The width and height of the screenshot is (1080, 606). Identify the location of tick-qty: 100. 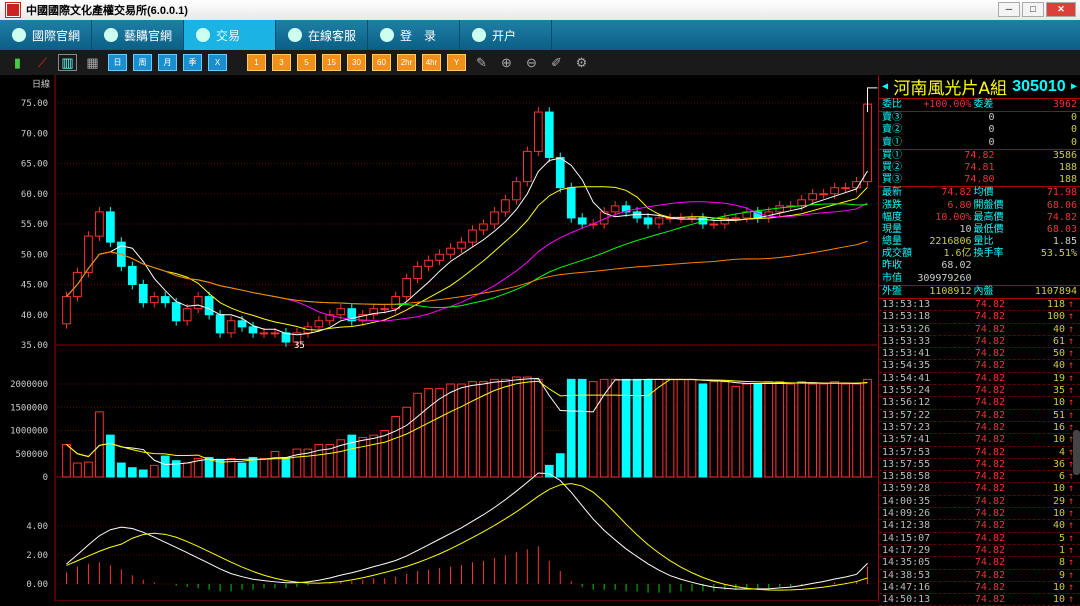
(1055, 317).